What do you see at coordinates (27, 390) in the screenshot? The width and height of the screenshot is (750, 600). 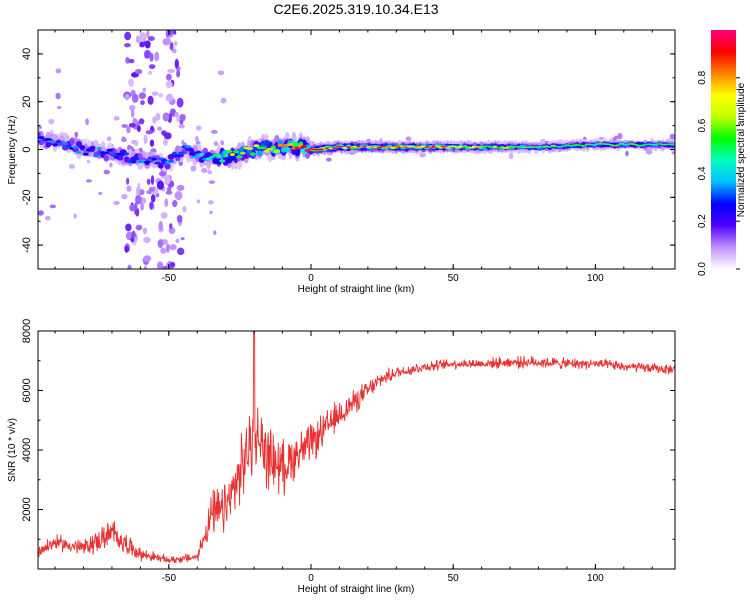 I see `snr-y-tick-label: 6000` at bounding box center [27, 390].